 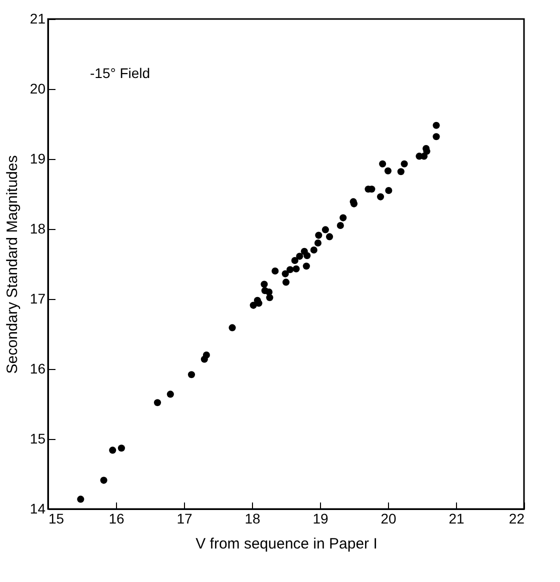 I want to click on y-tick-label: 16, so click(x=38, y=368).